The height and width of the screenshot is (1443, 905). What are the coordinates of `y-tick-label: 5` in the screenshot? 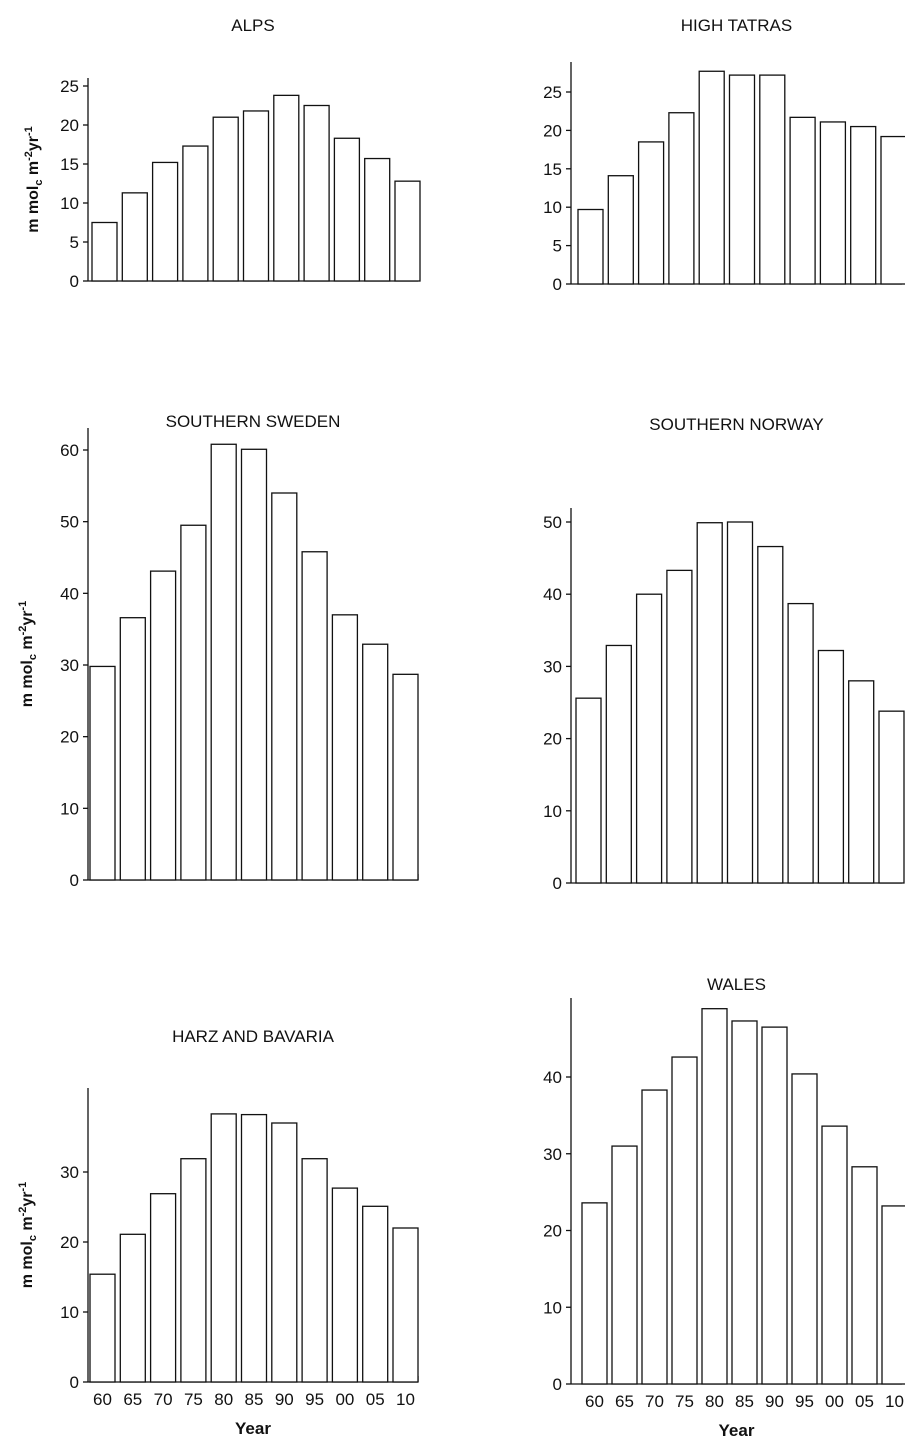 It's located at (557, 246).